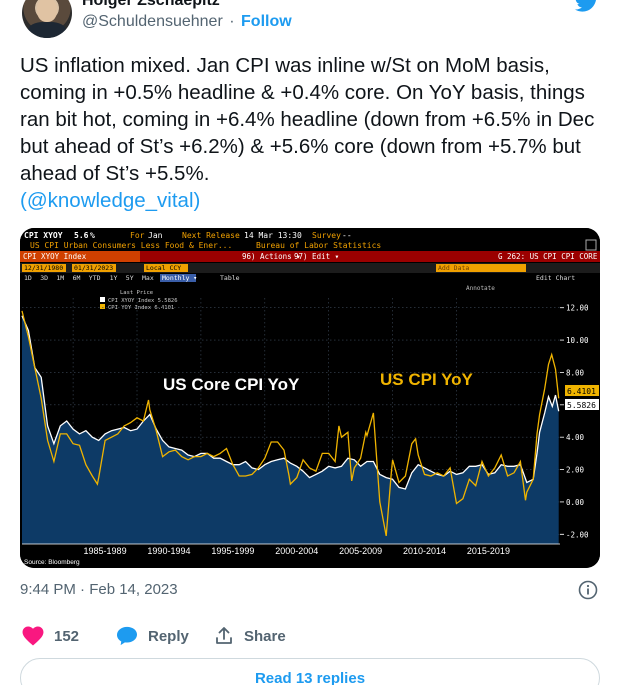  What do you see at coordinates (127, 636) in the screenshot?
I see `reply-bubble-icon` at bounding box center [127, 636].